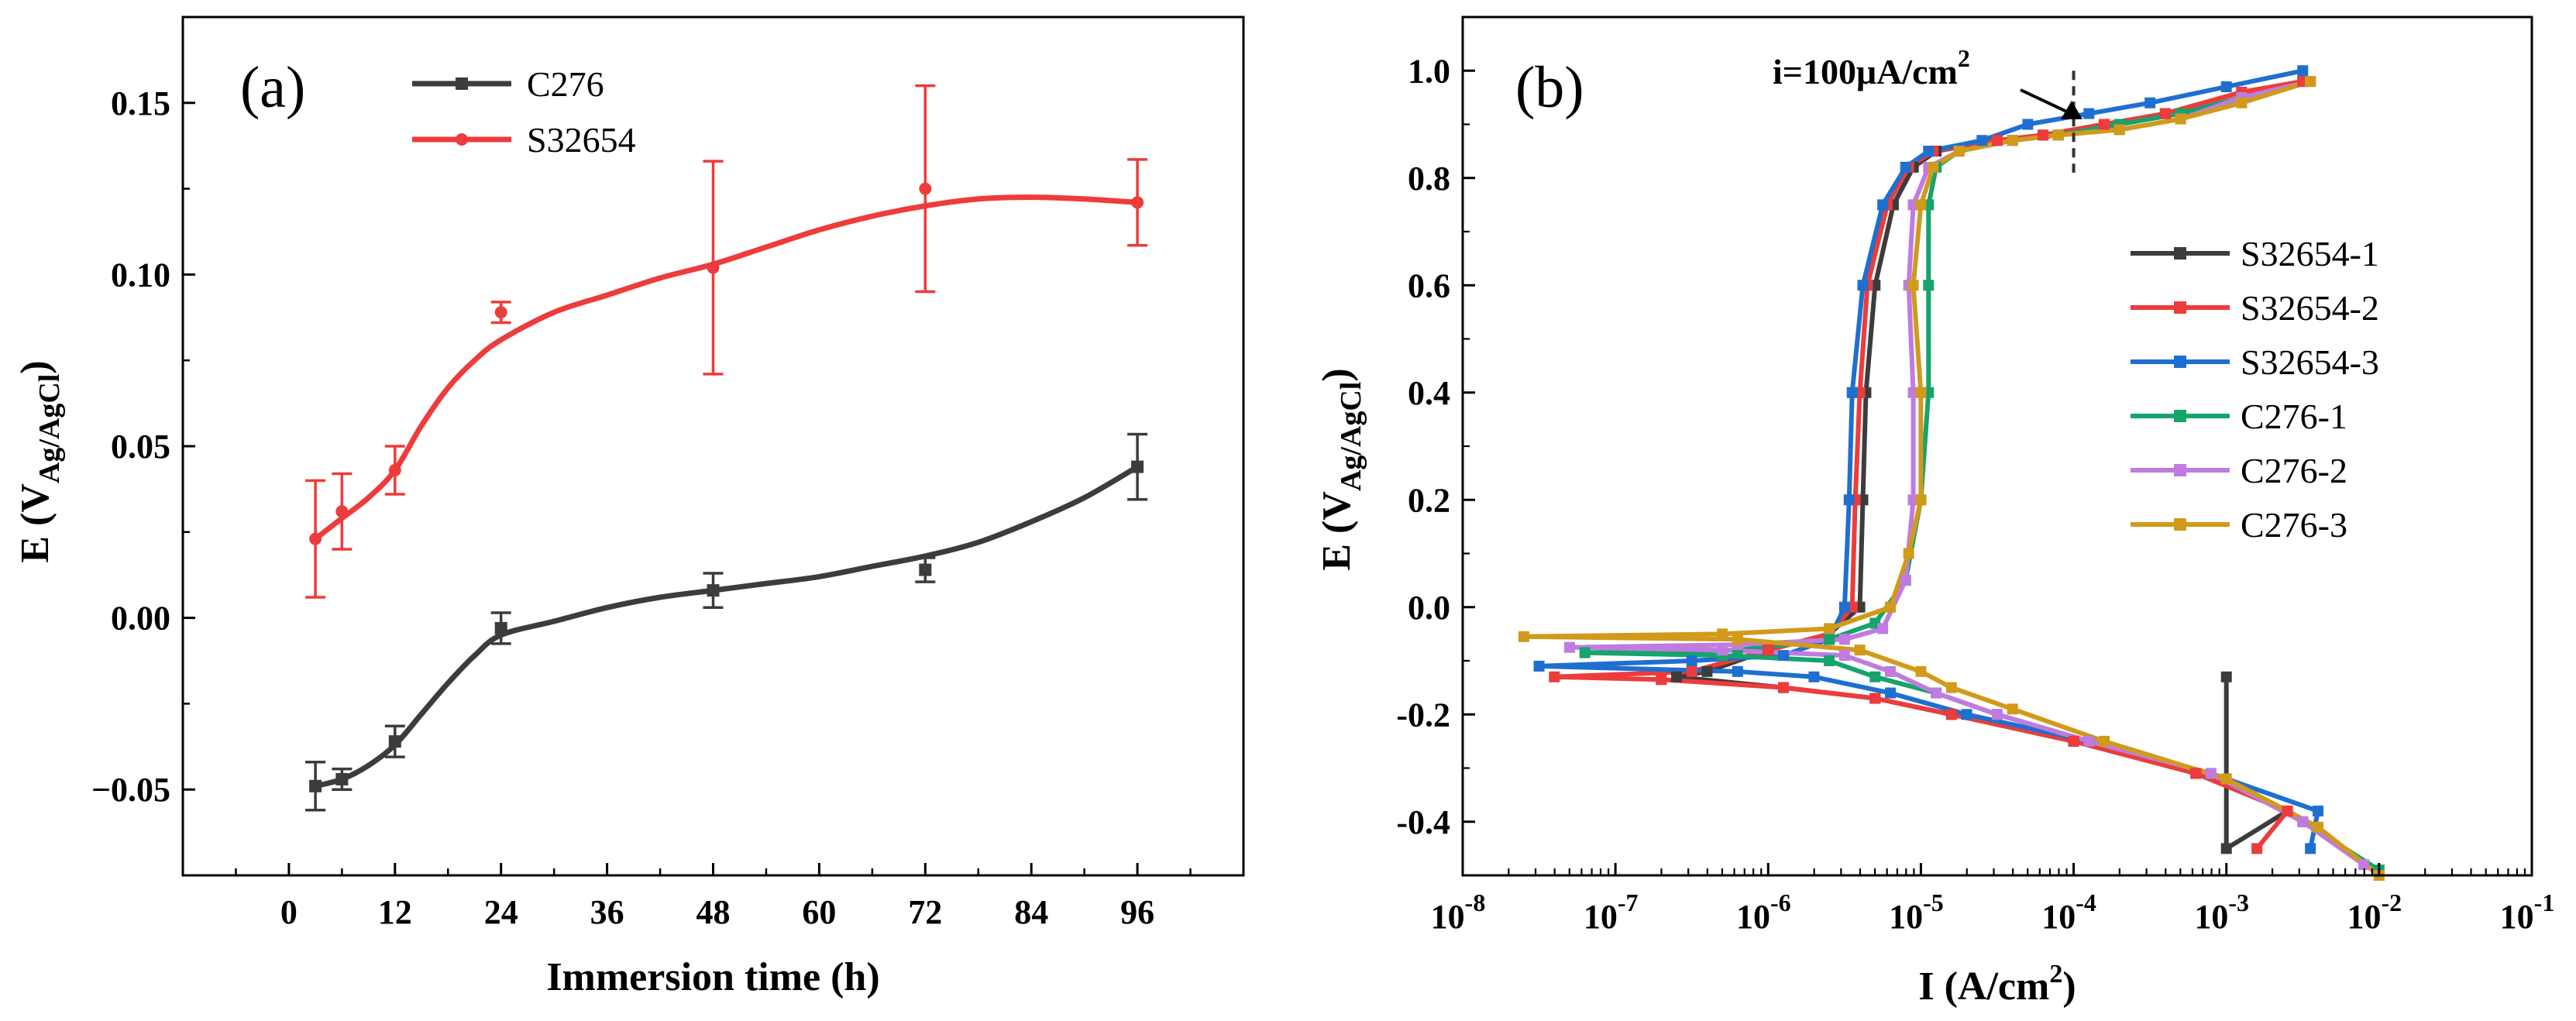 The height and width of the screenshot is (1021, 2576). I want to click on y-tick-label: 0.2, so click(1429, 500).